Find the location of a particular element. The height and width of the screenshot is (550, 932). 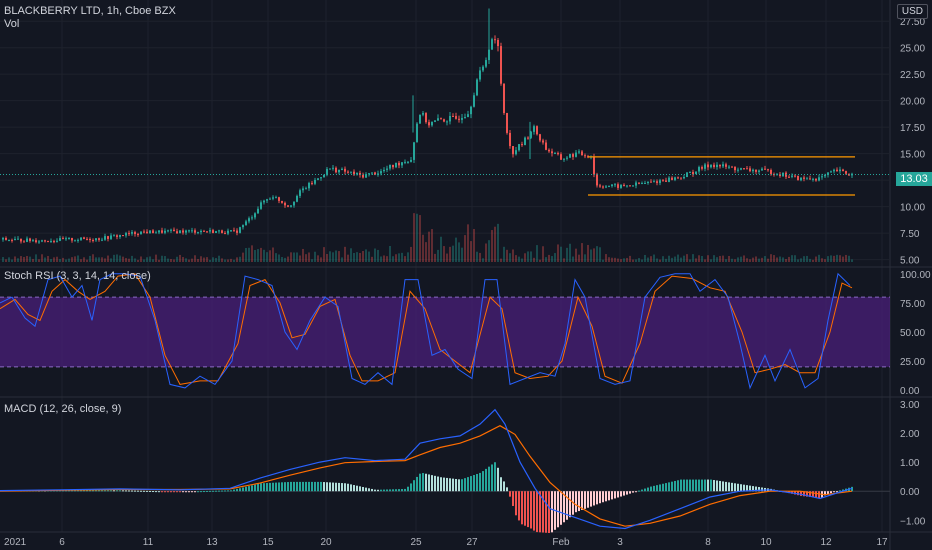

price-axis-tick: 17.50 is located at coordinates (912, 128).